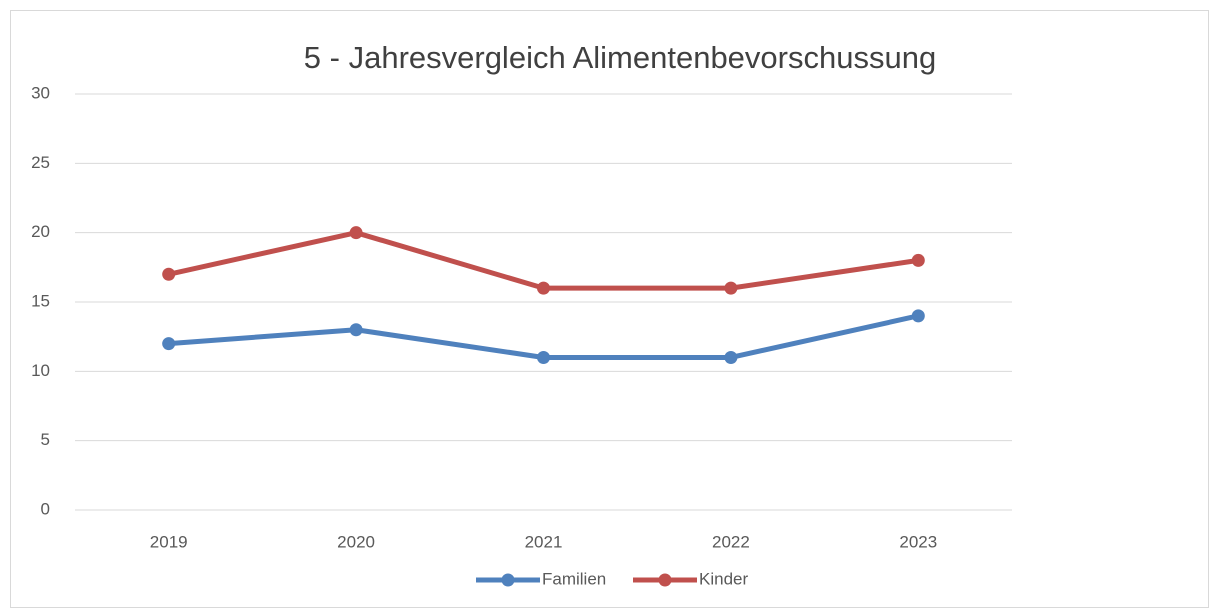  I want to click on y-tick-label: 10, so click(40, 370).